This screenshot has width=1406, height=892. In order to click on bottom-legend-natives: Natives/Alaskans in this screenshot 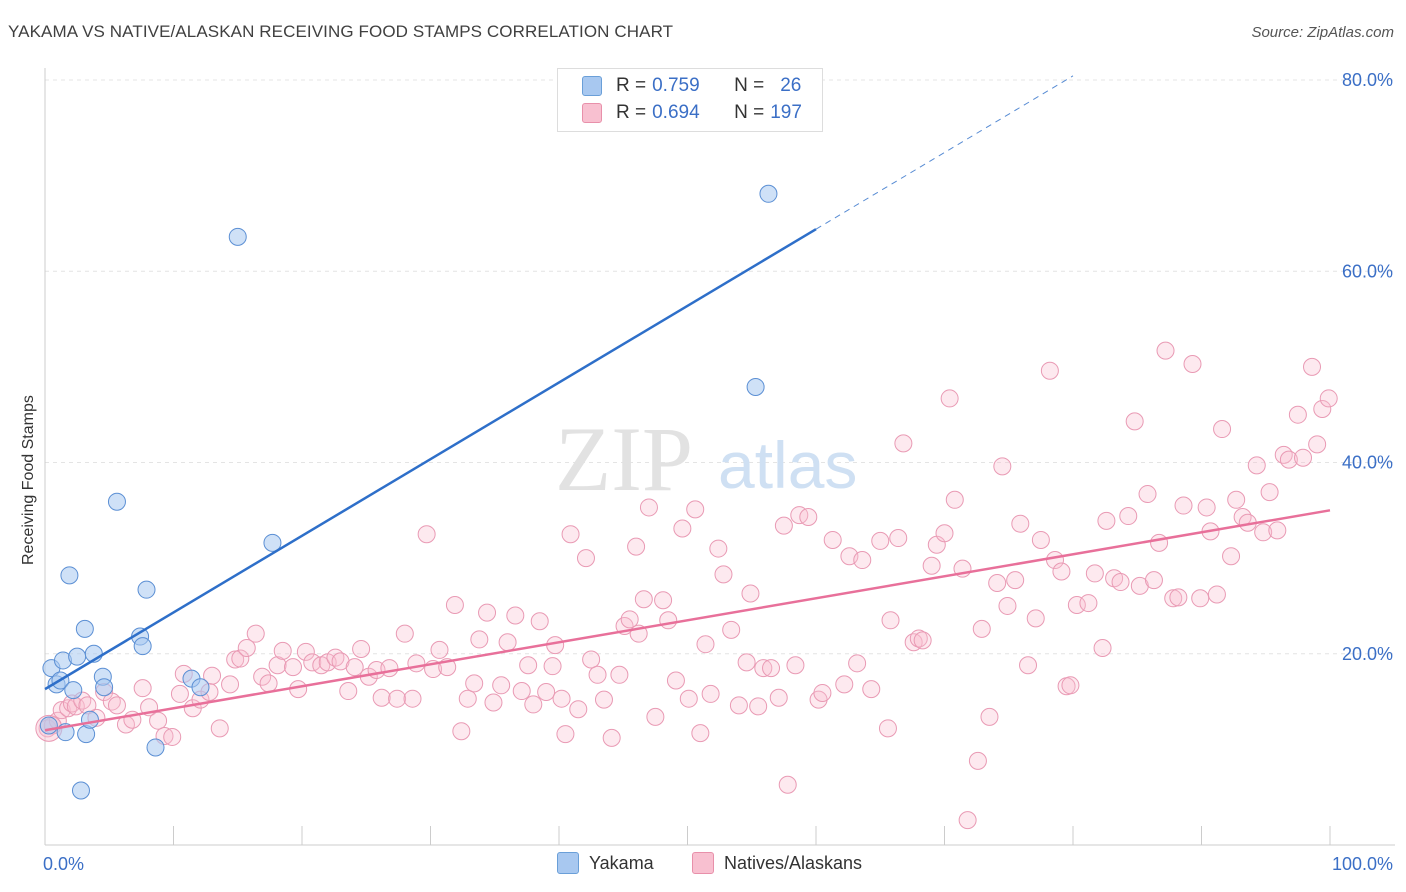, I will do `click(777, 863)`.